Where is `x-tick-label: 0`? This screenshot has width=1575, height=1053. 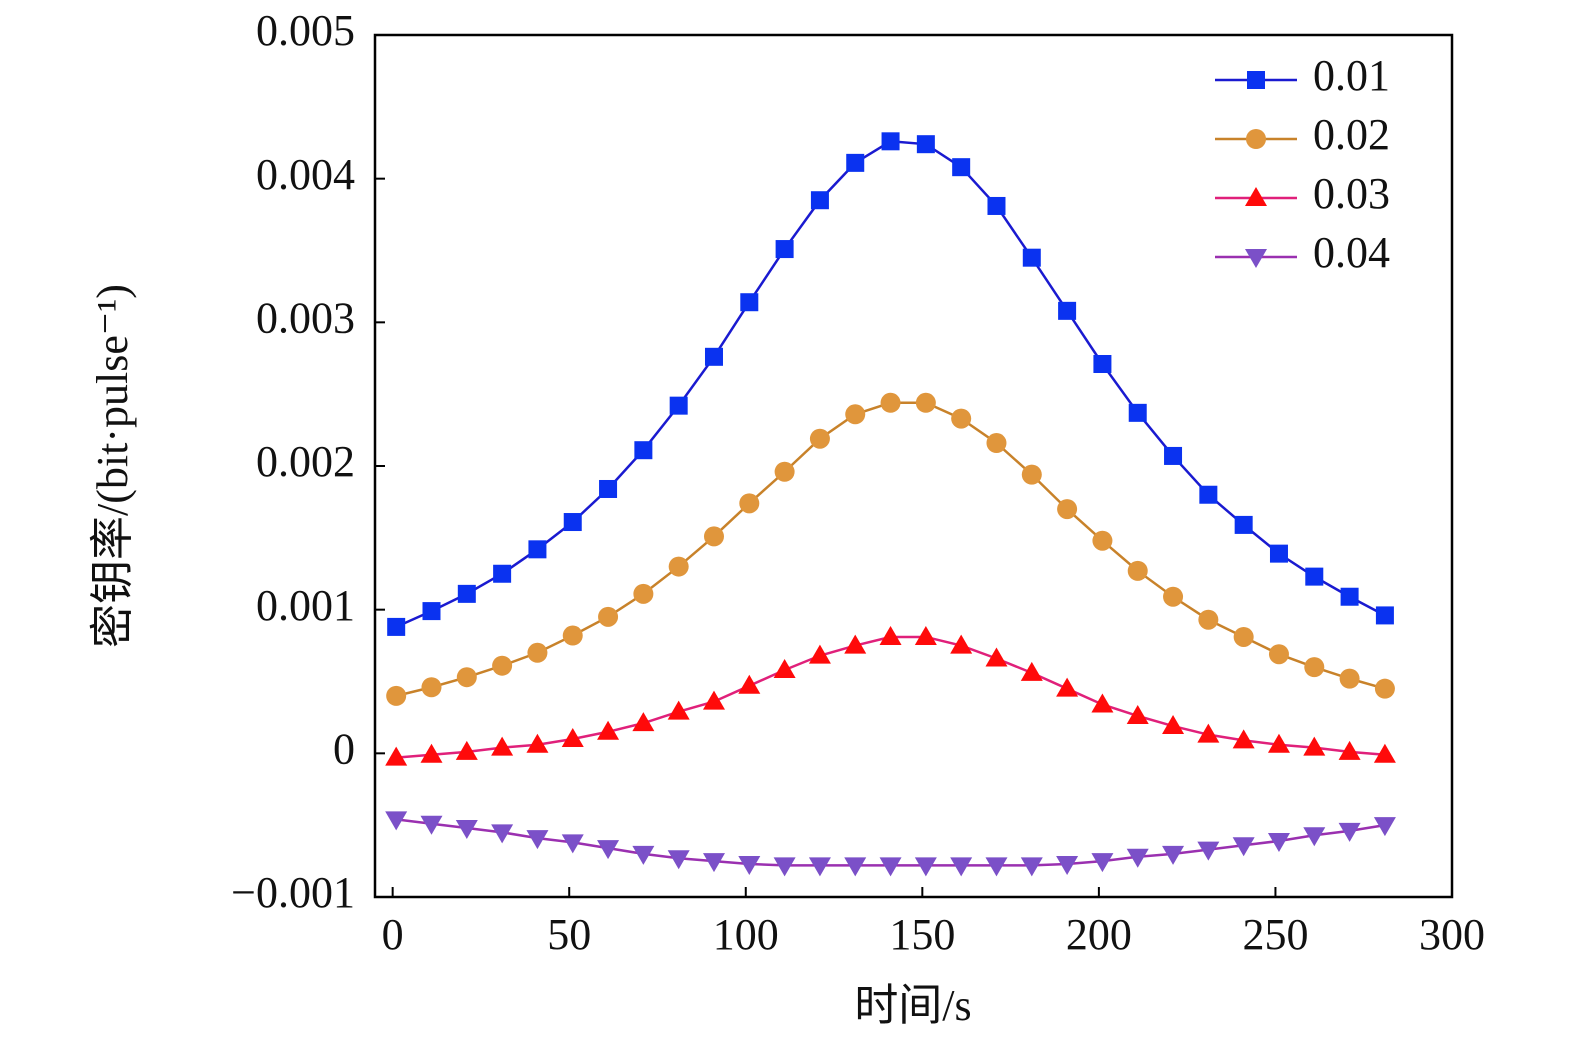 x-tick-label: 0 is located at coordinates (393, 934).